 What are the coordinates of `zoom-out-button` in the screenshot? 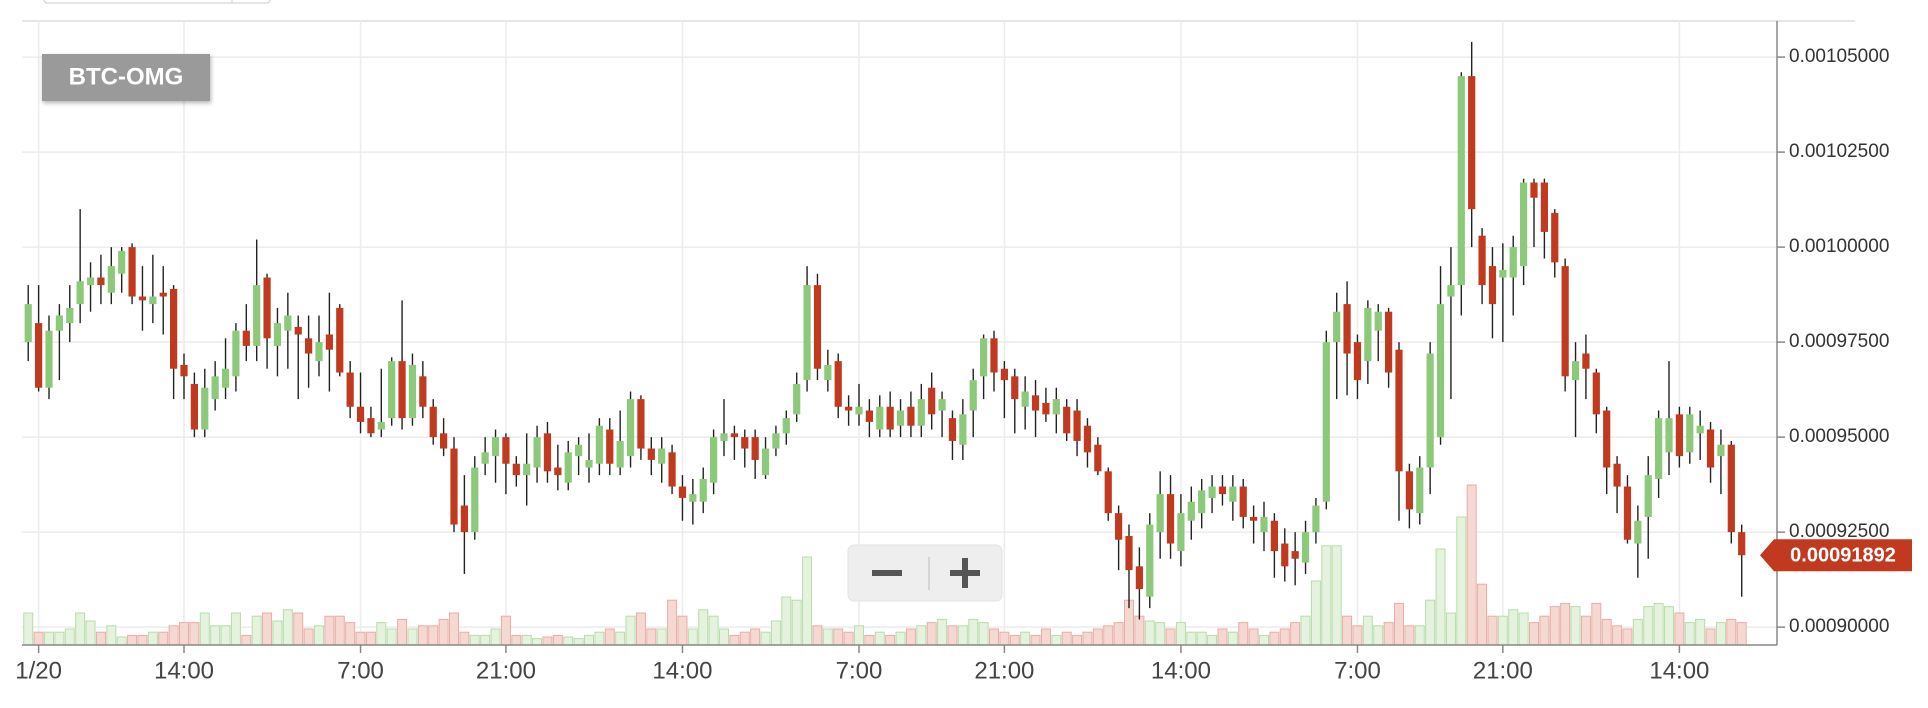 It's located at (887, 573).